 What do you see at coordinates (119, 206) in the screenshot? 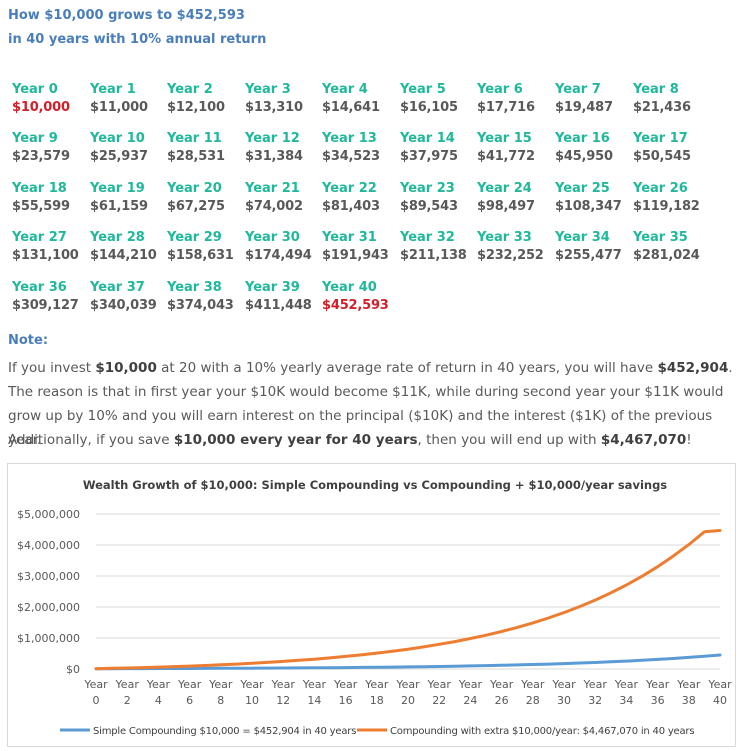
I see `year-value: $61,159` at bounding box center [119, 206].